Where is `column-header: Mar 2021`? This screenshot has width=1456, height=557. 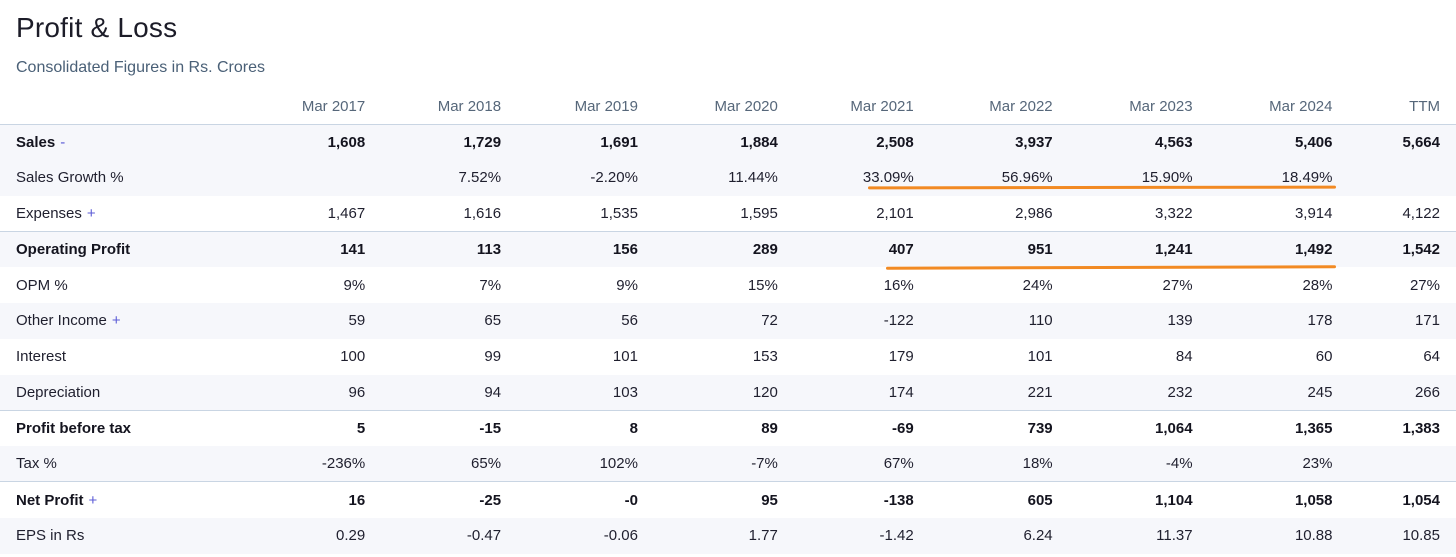
column-header: Mar 2021 is located at coordinates (861, 107).